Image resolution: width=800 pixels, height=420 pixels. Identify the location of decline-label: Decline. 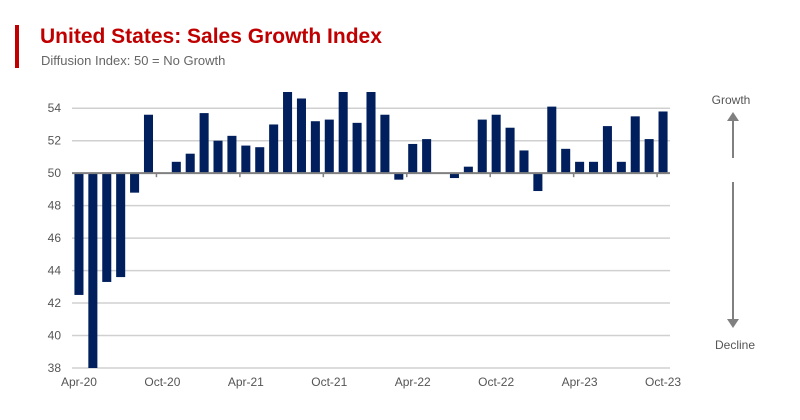
(735, 345).